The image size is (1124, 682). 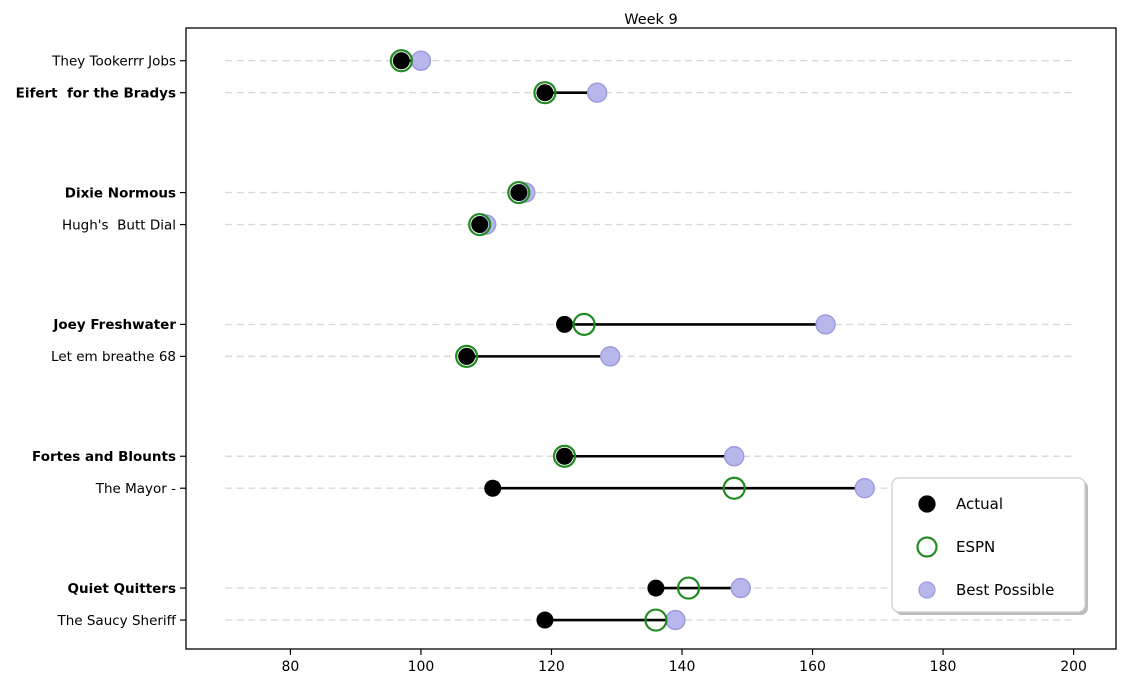 I want to click on x-tick-label: 160, so click(x=812, y=667).